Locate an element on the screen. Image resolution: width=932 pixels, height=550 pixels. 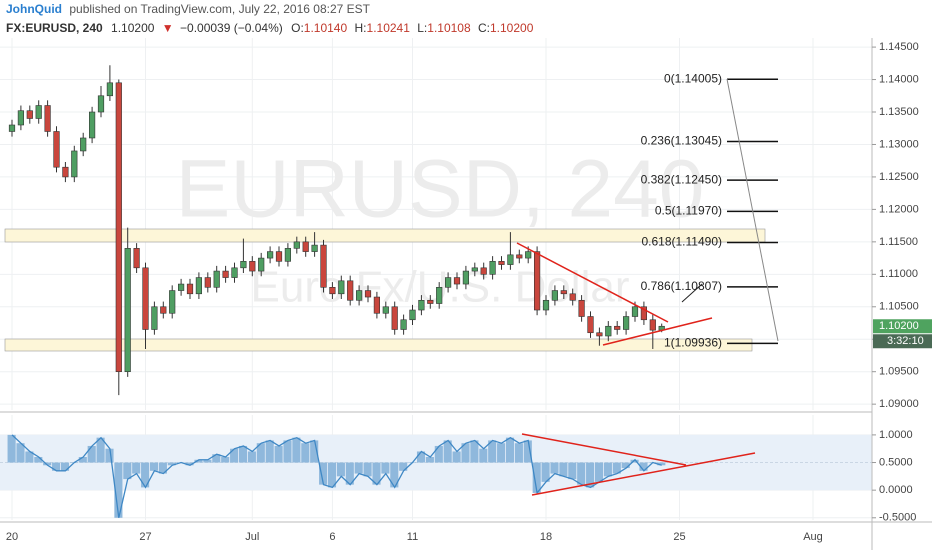
watermark: EURUSD, 240 is located at coordinates (440, 189).